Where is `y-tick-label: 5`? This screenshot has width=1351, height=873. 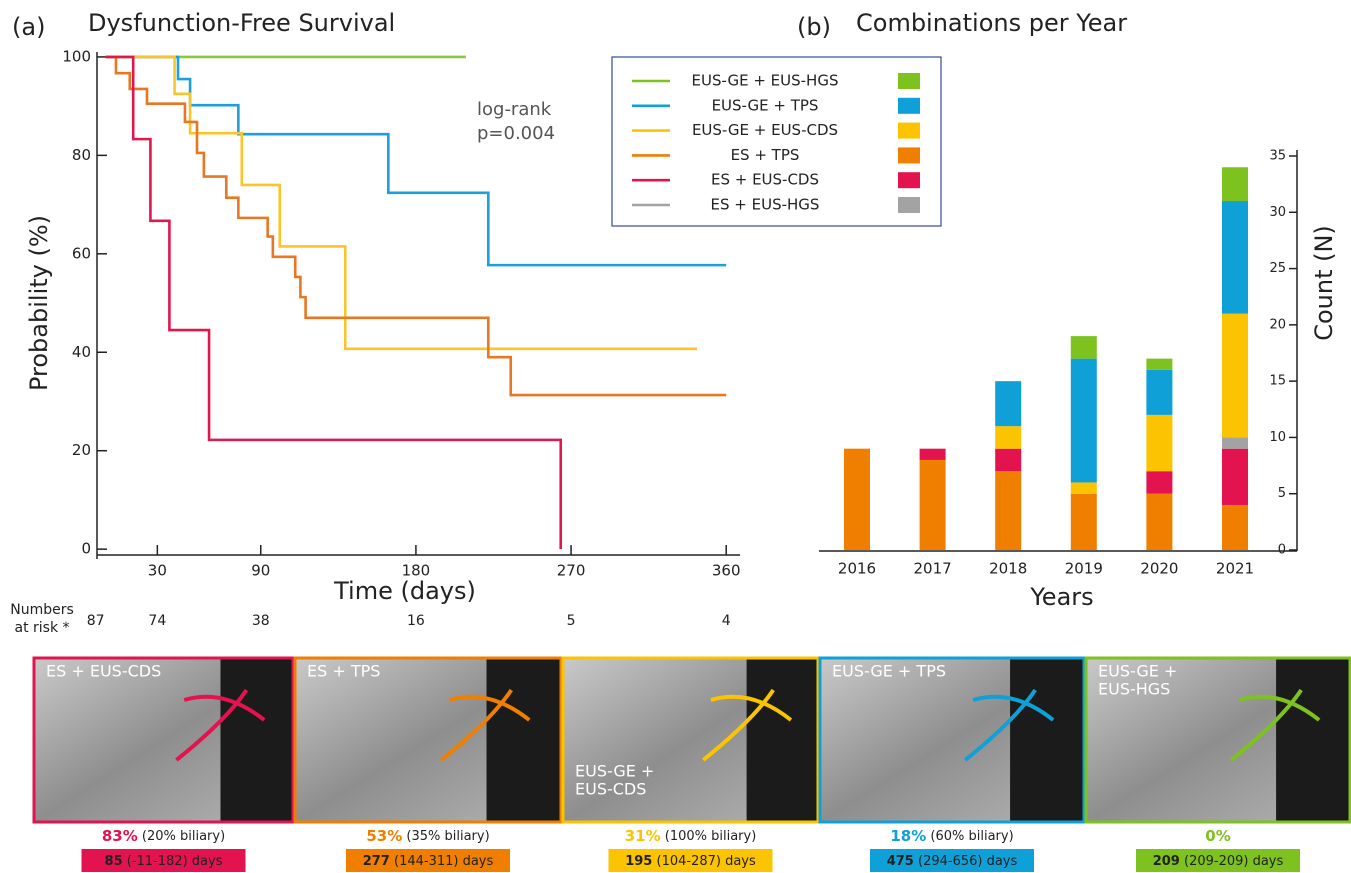 y-tick-label: 5 is located at coordinates (1282, 493).